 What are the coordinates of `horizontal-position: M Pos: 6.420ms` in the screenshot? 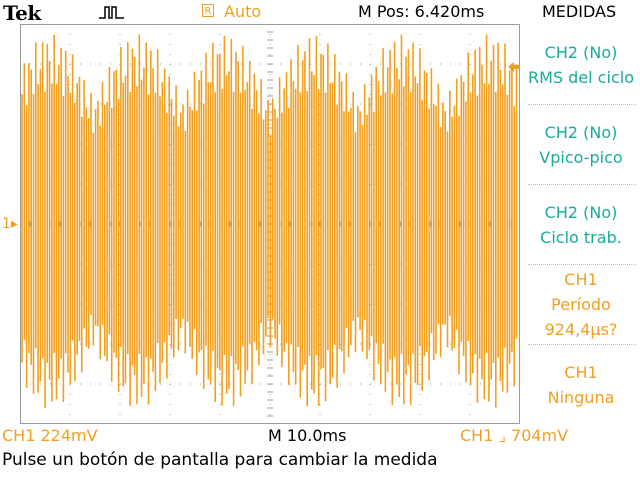 It's located at (421, 11).